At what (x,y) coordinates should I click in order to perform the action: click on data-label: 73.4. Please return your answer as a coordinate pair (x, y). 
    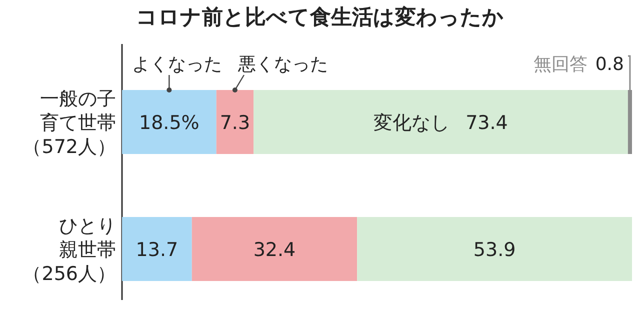
    Looking at the image, I should click on (487, 123).